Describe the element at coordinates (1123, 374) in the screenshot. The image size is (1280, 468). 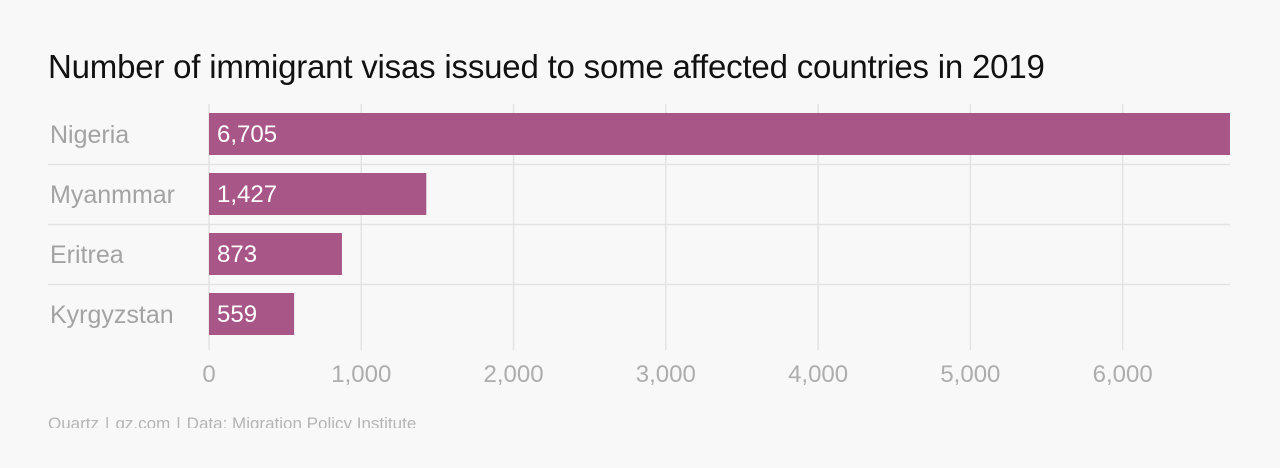
I see `x-tick-label: 6,000` at that location.